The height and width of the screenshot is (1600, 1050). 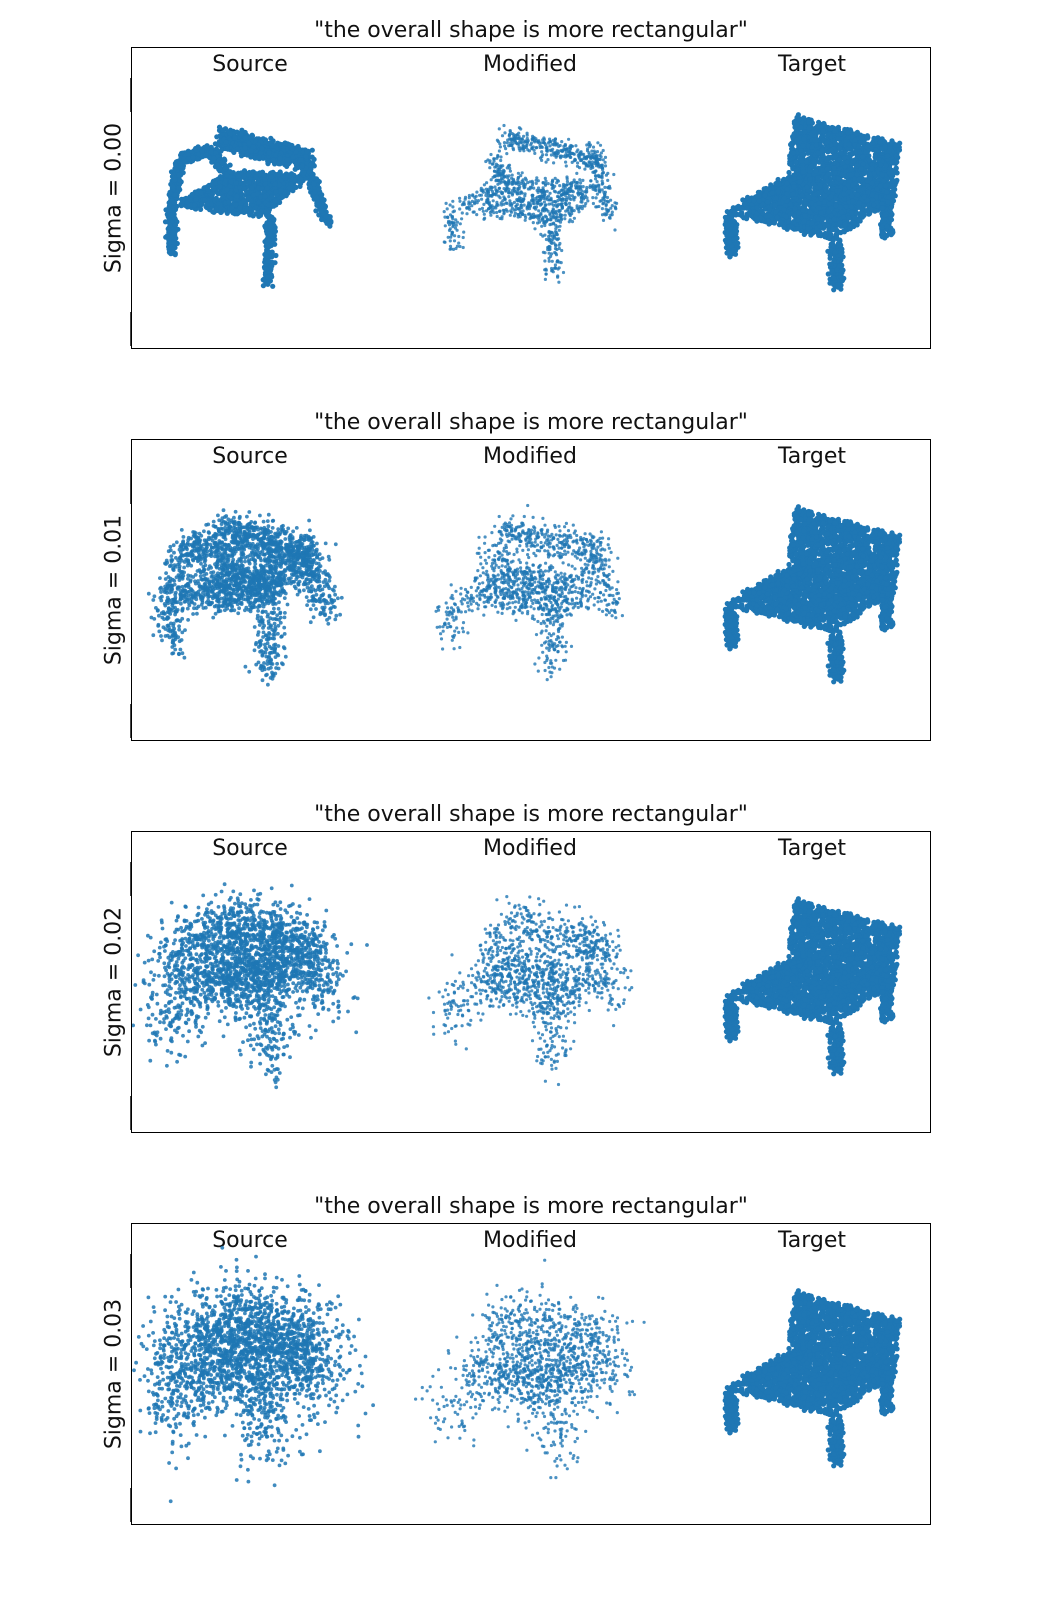 I want to click on y-axis-label: Sigma = 0.03, so click(x=114, y=1374).